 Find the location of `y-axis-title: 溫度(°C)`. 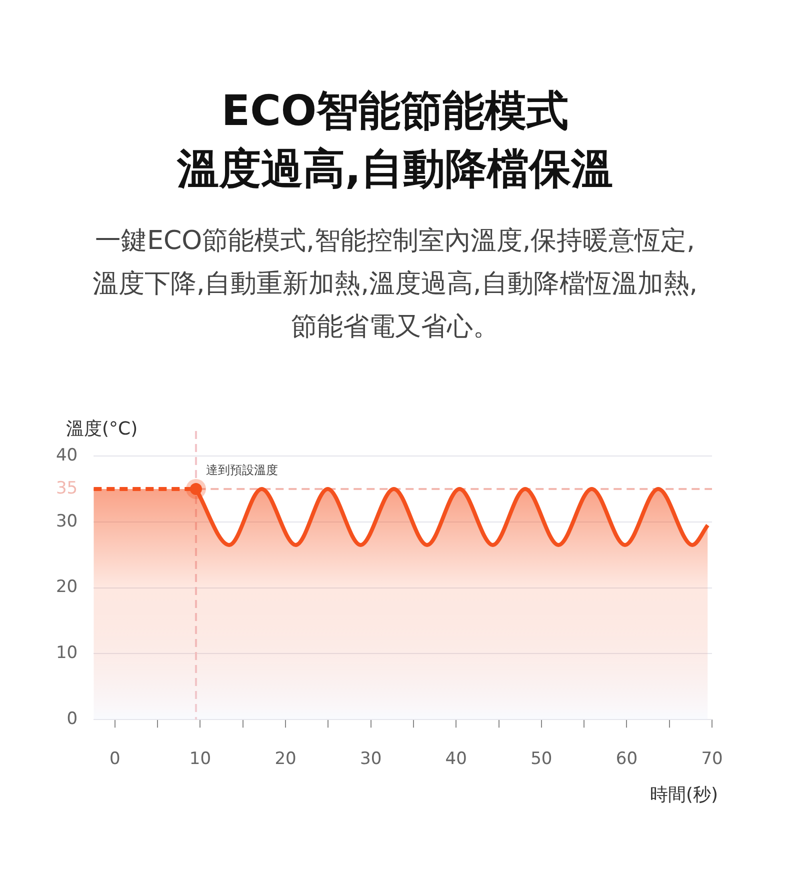

y-axis-title: 溫度(°C) is located at coordinates (102, 429).